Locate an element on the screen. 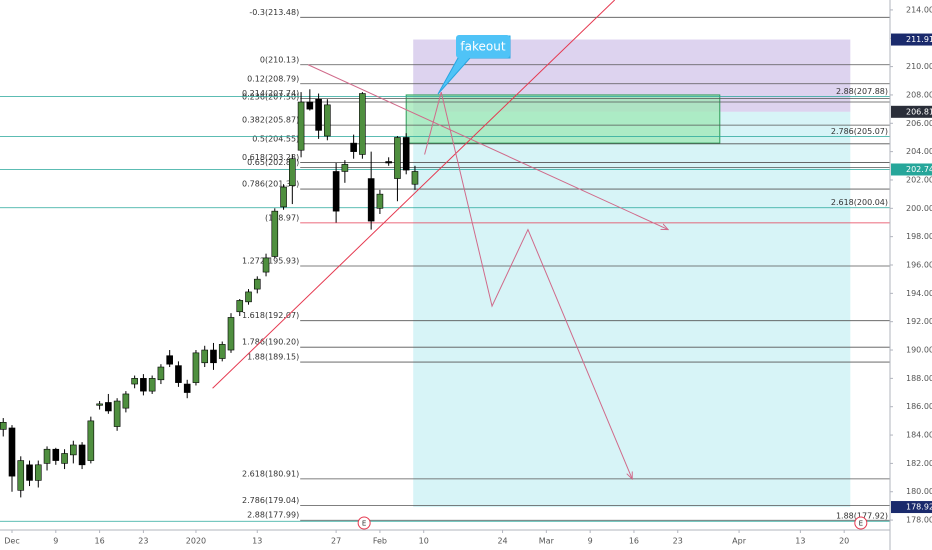 The image size is (932, 550). y-tick-label: 200.00 is located at coordinates (919, 208).